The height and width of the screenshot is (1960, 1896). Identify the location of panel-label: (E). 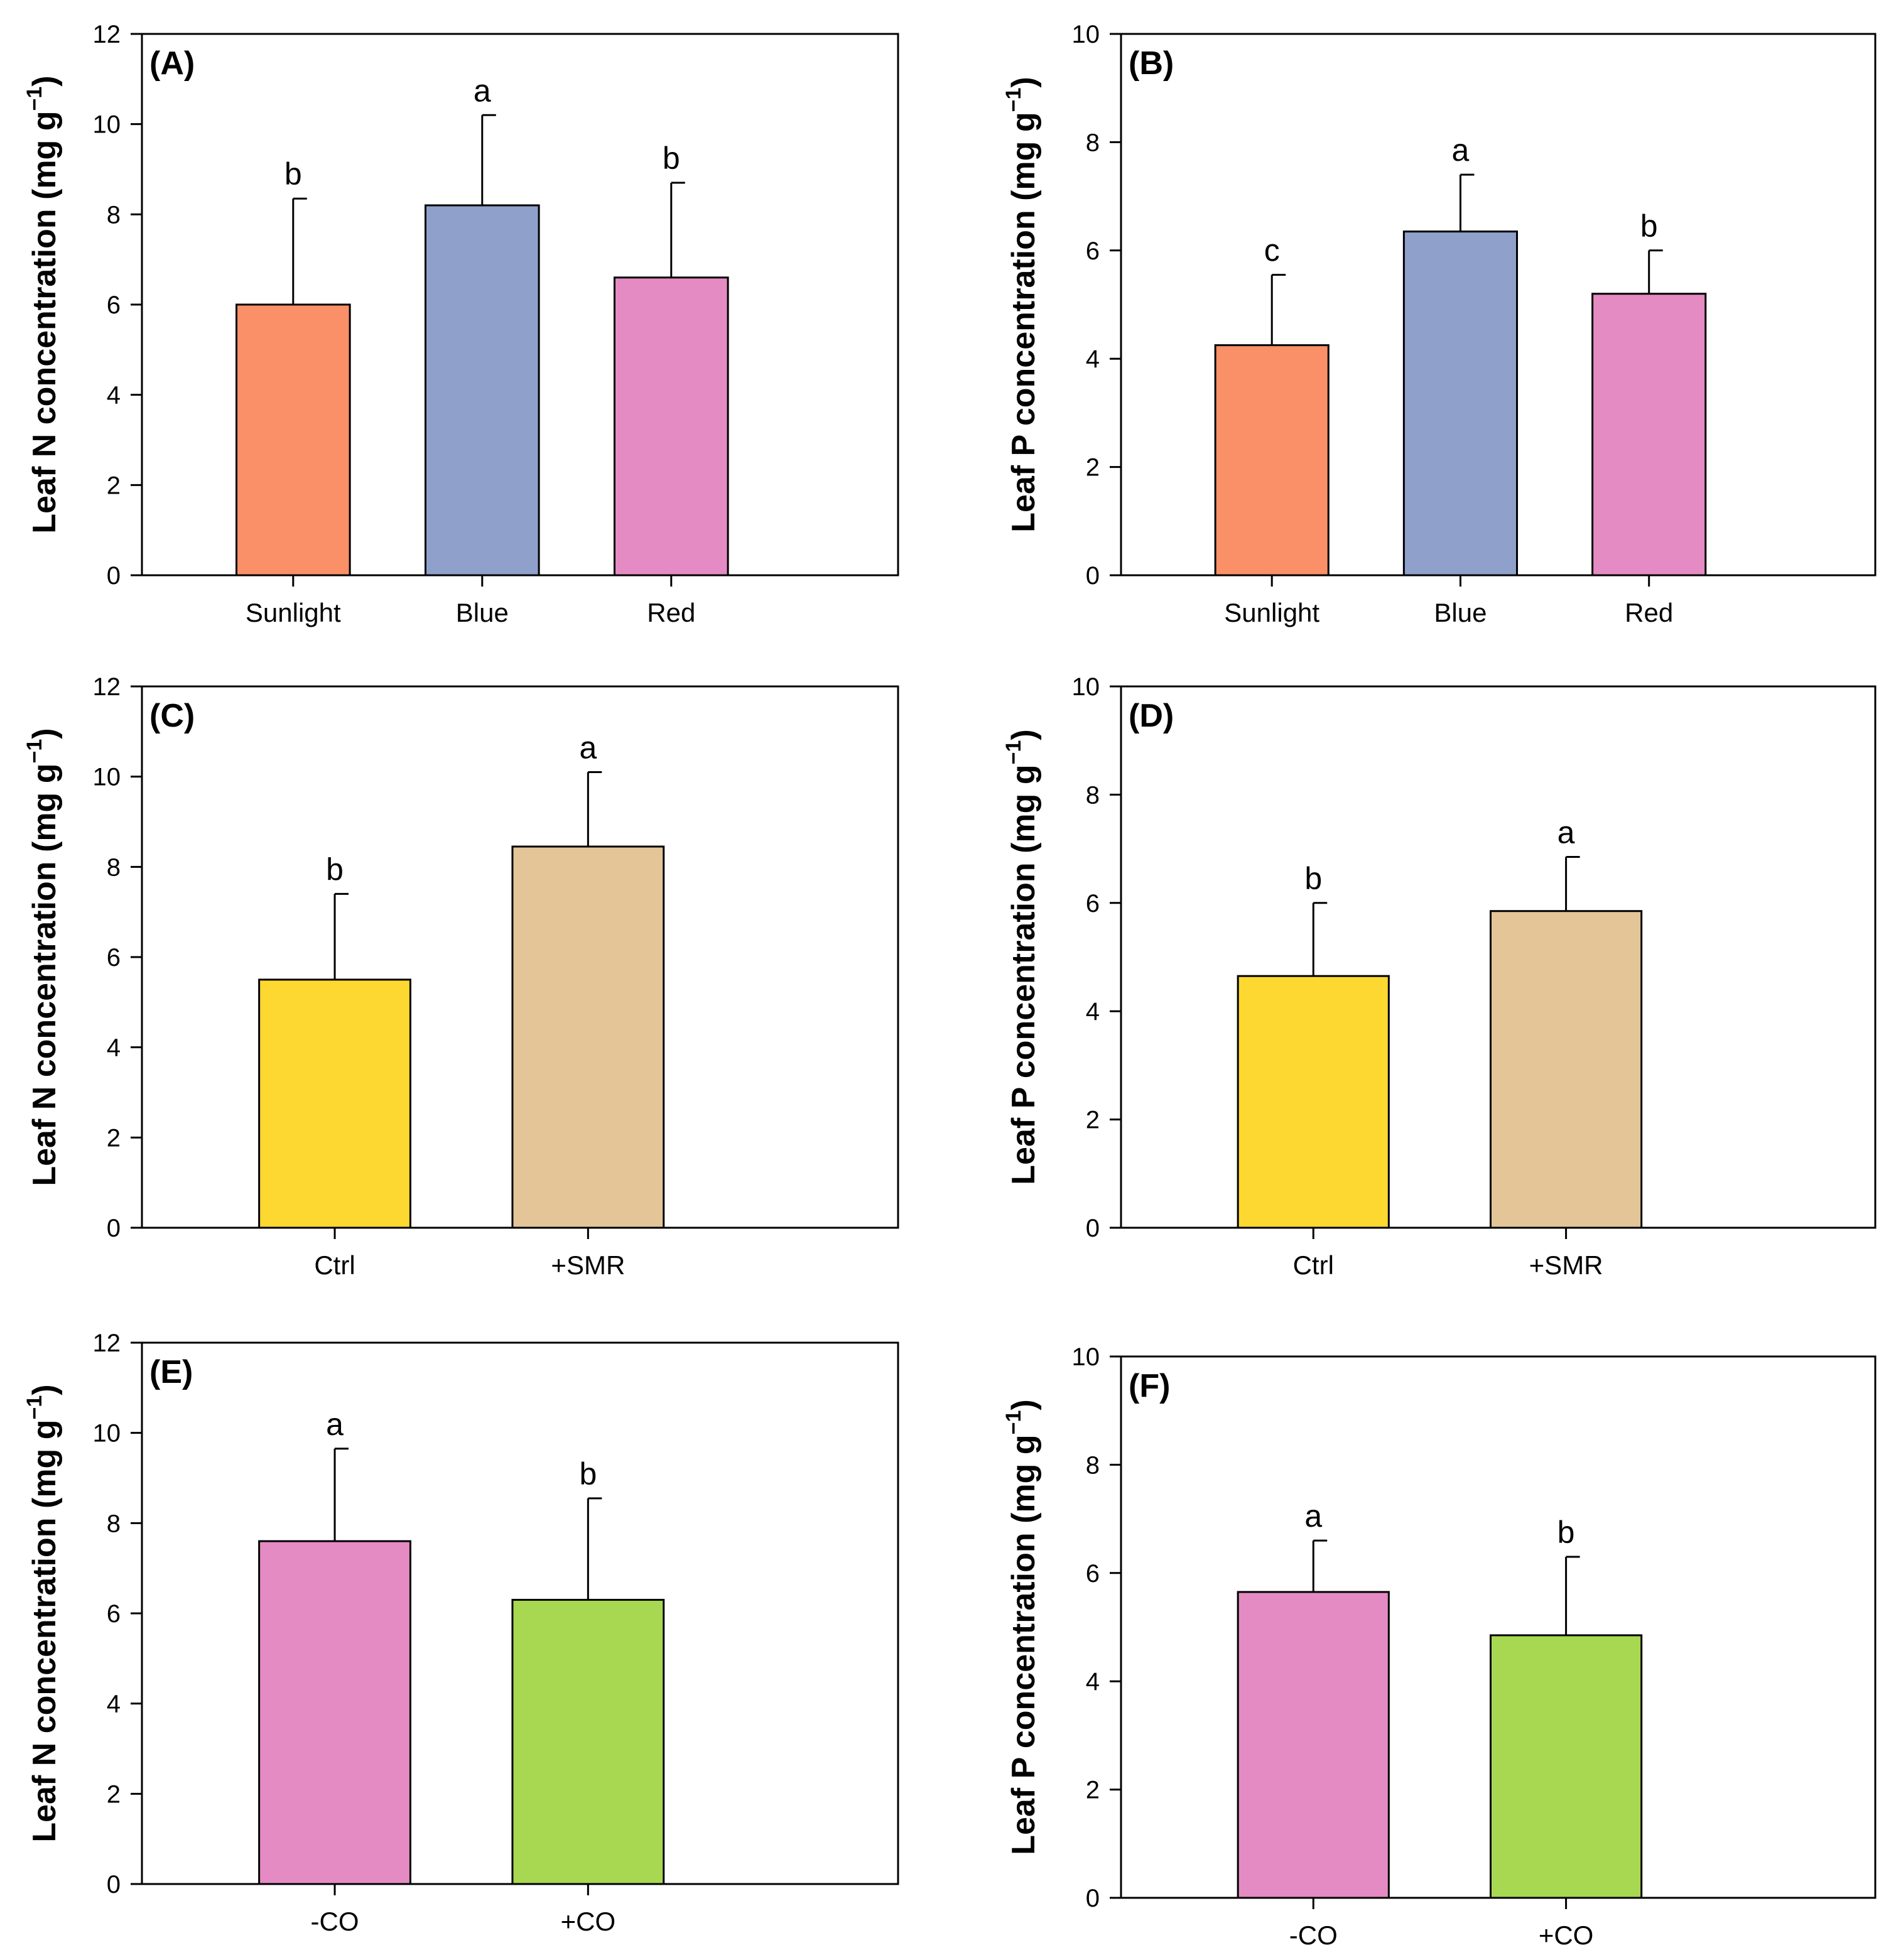
(171, 1372).